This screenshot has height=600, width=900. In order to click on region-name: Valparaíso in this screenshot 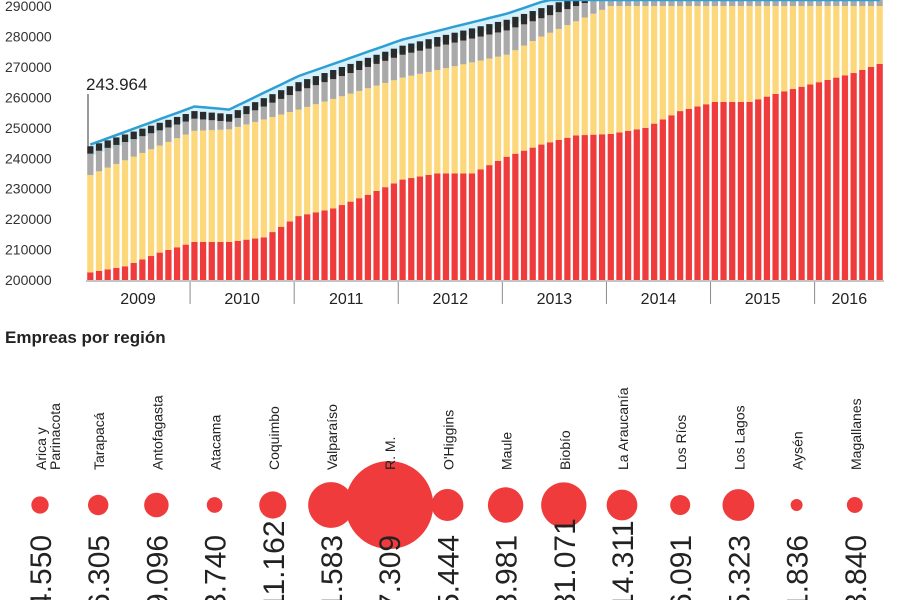, I will do `click(332, 437)`.